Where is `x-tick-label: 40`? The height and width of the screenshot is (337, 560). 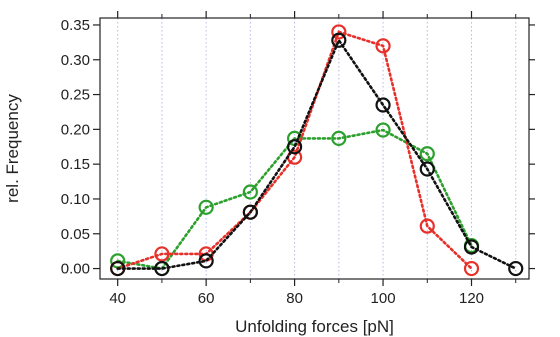 x-tick-label: 40 is located at coordinates (117, 298).